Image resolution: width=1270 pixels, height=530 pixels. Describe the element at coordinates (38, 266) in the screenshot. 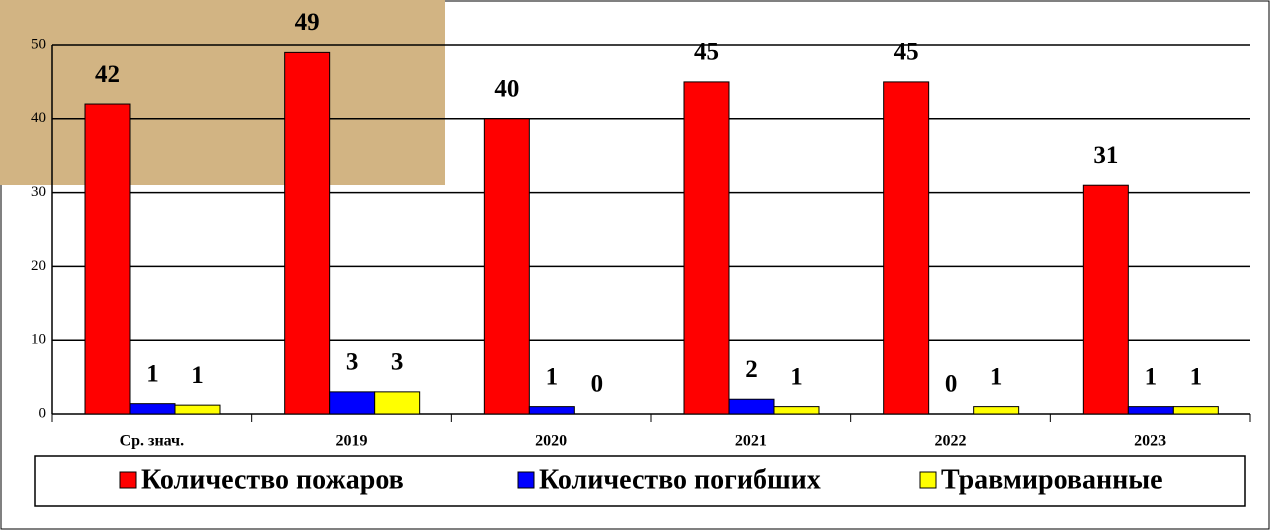

I see `y-tick-label: 20` at that location.